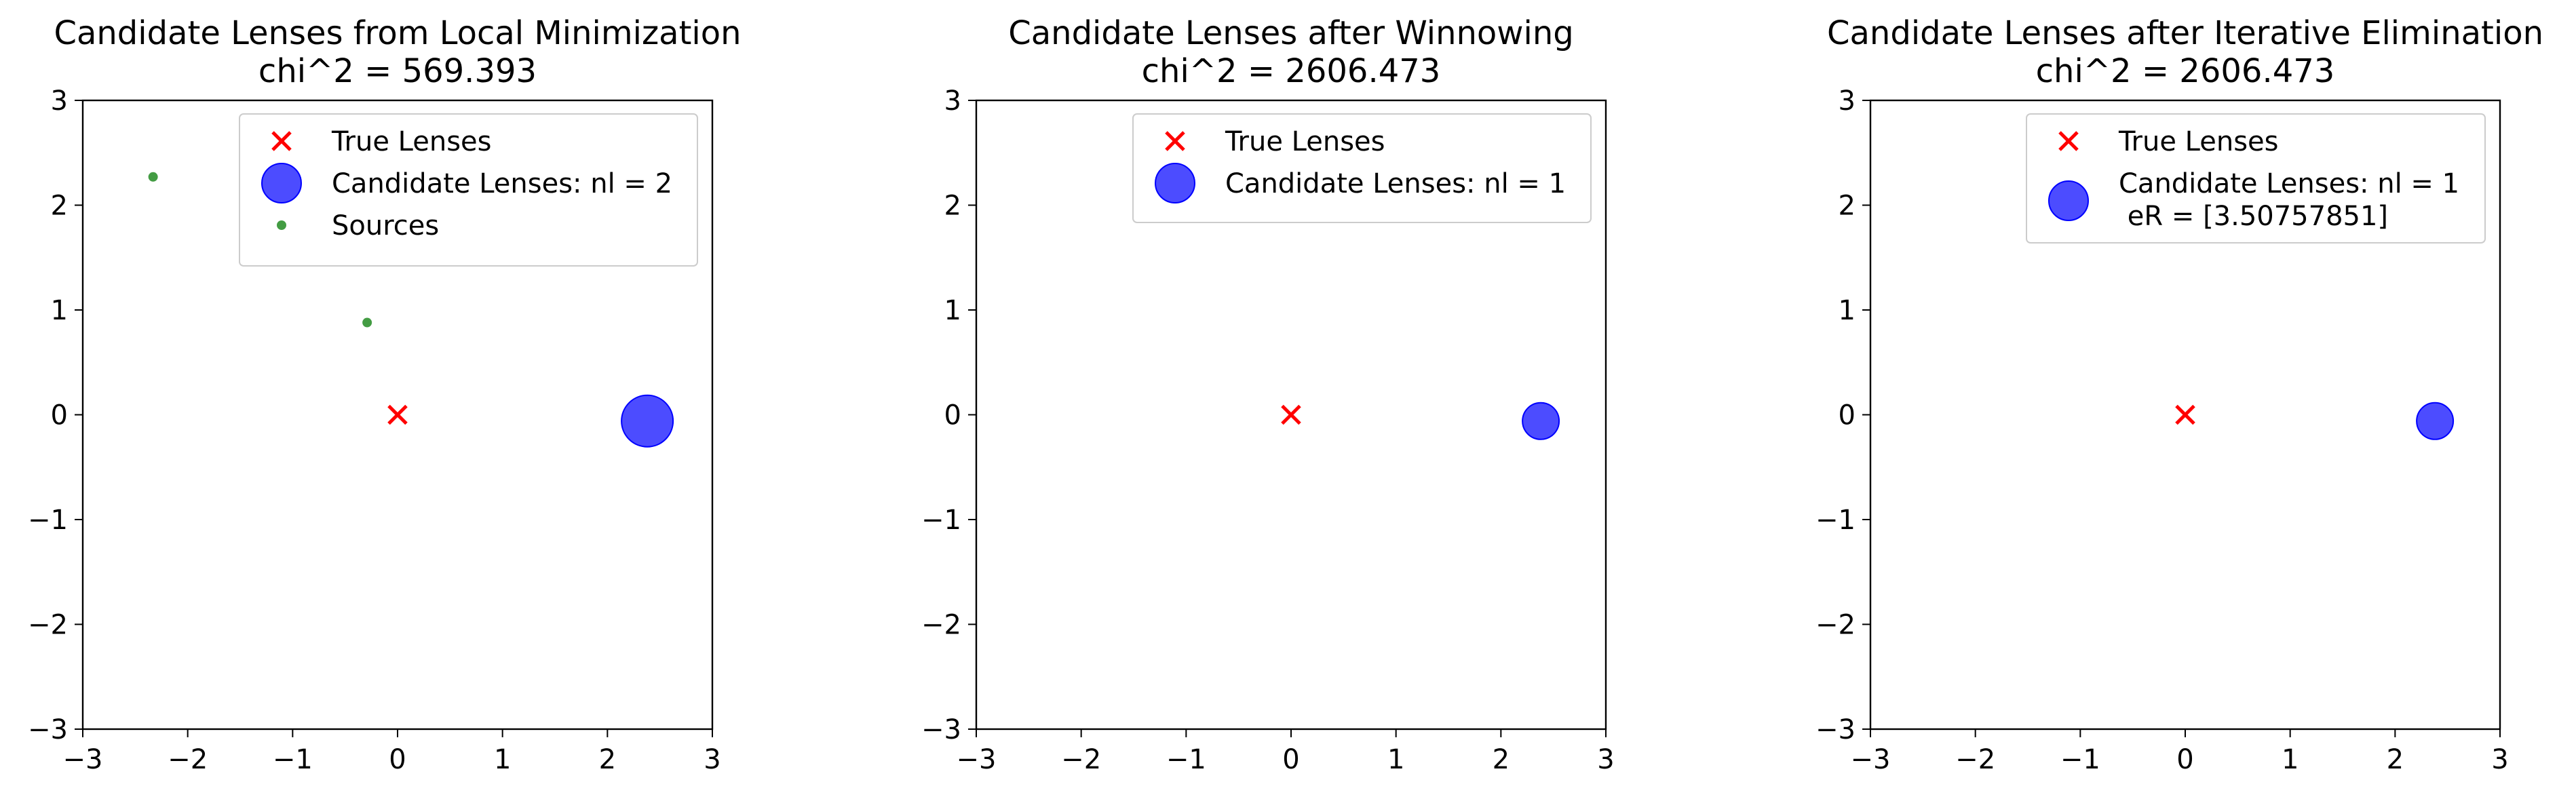  I want to click on legend-entry: Candidate Lenses: nl = 2, so click(466, 183).